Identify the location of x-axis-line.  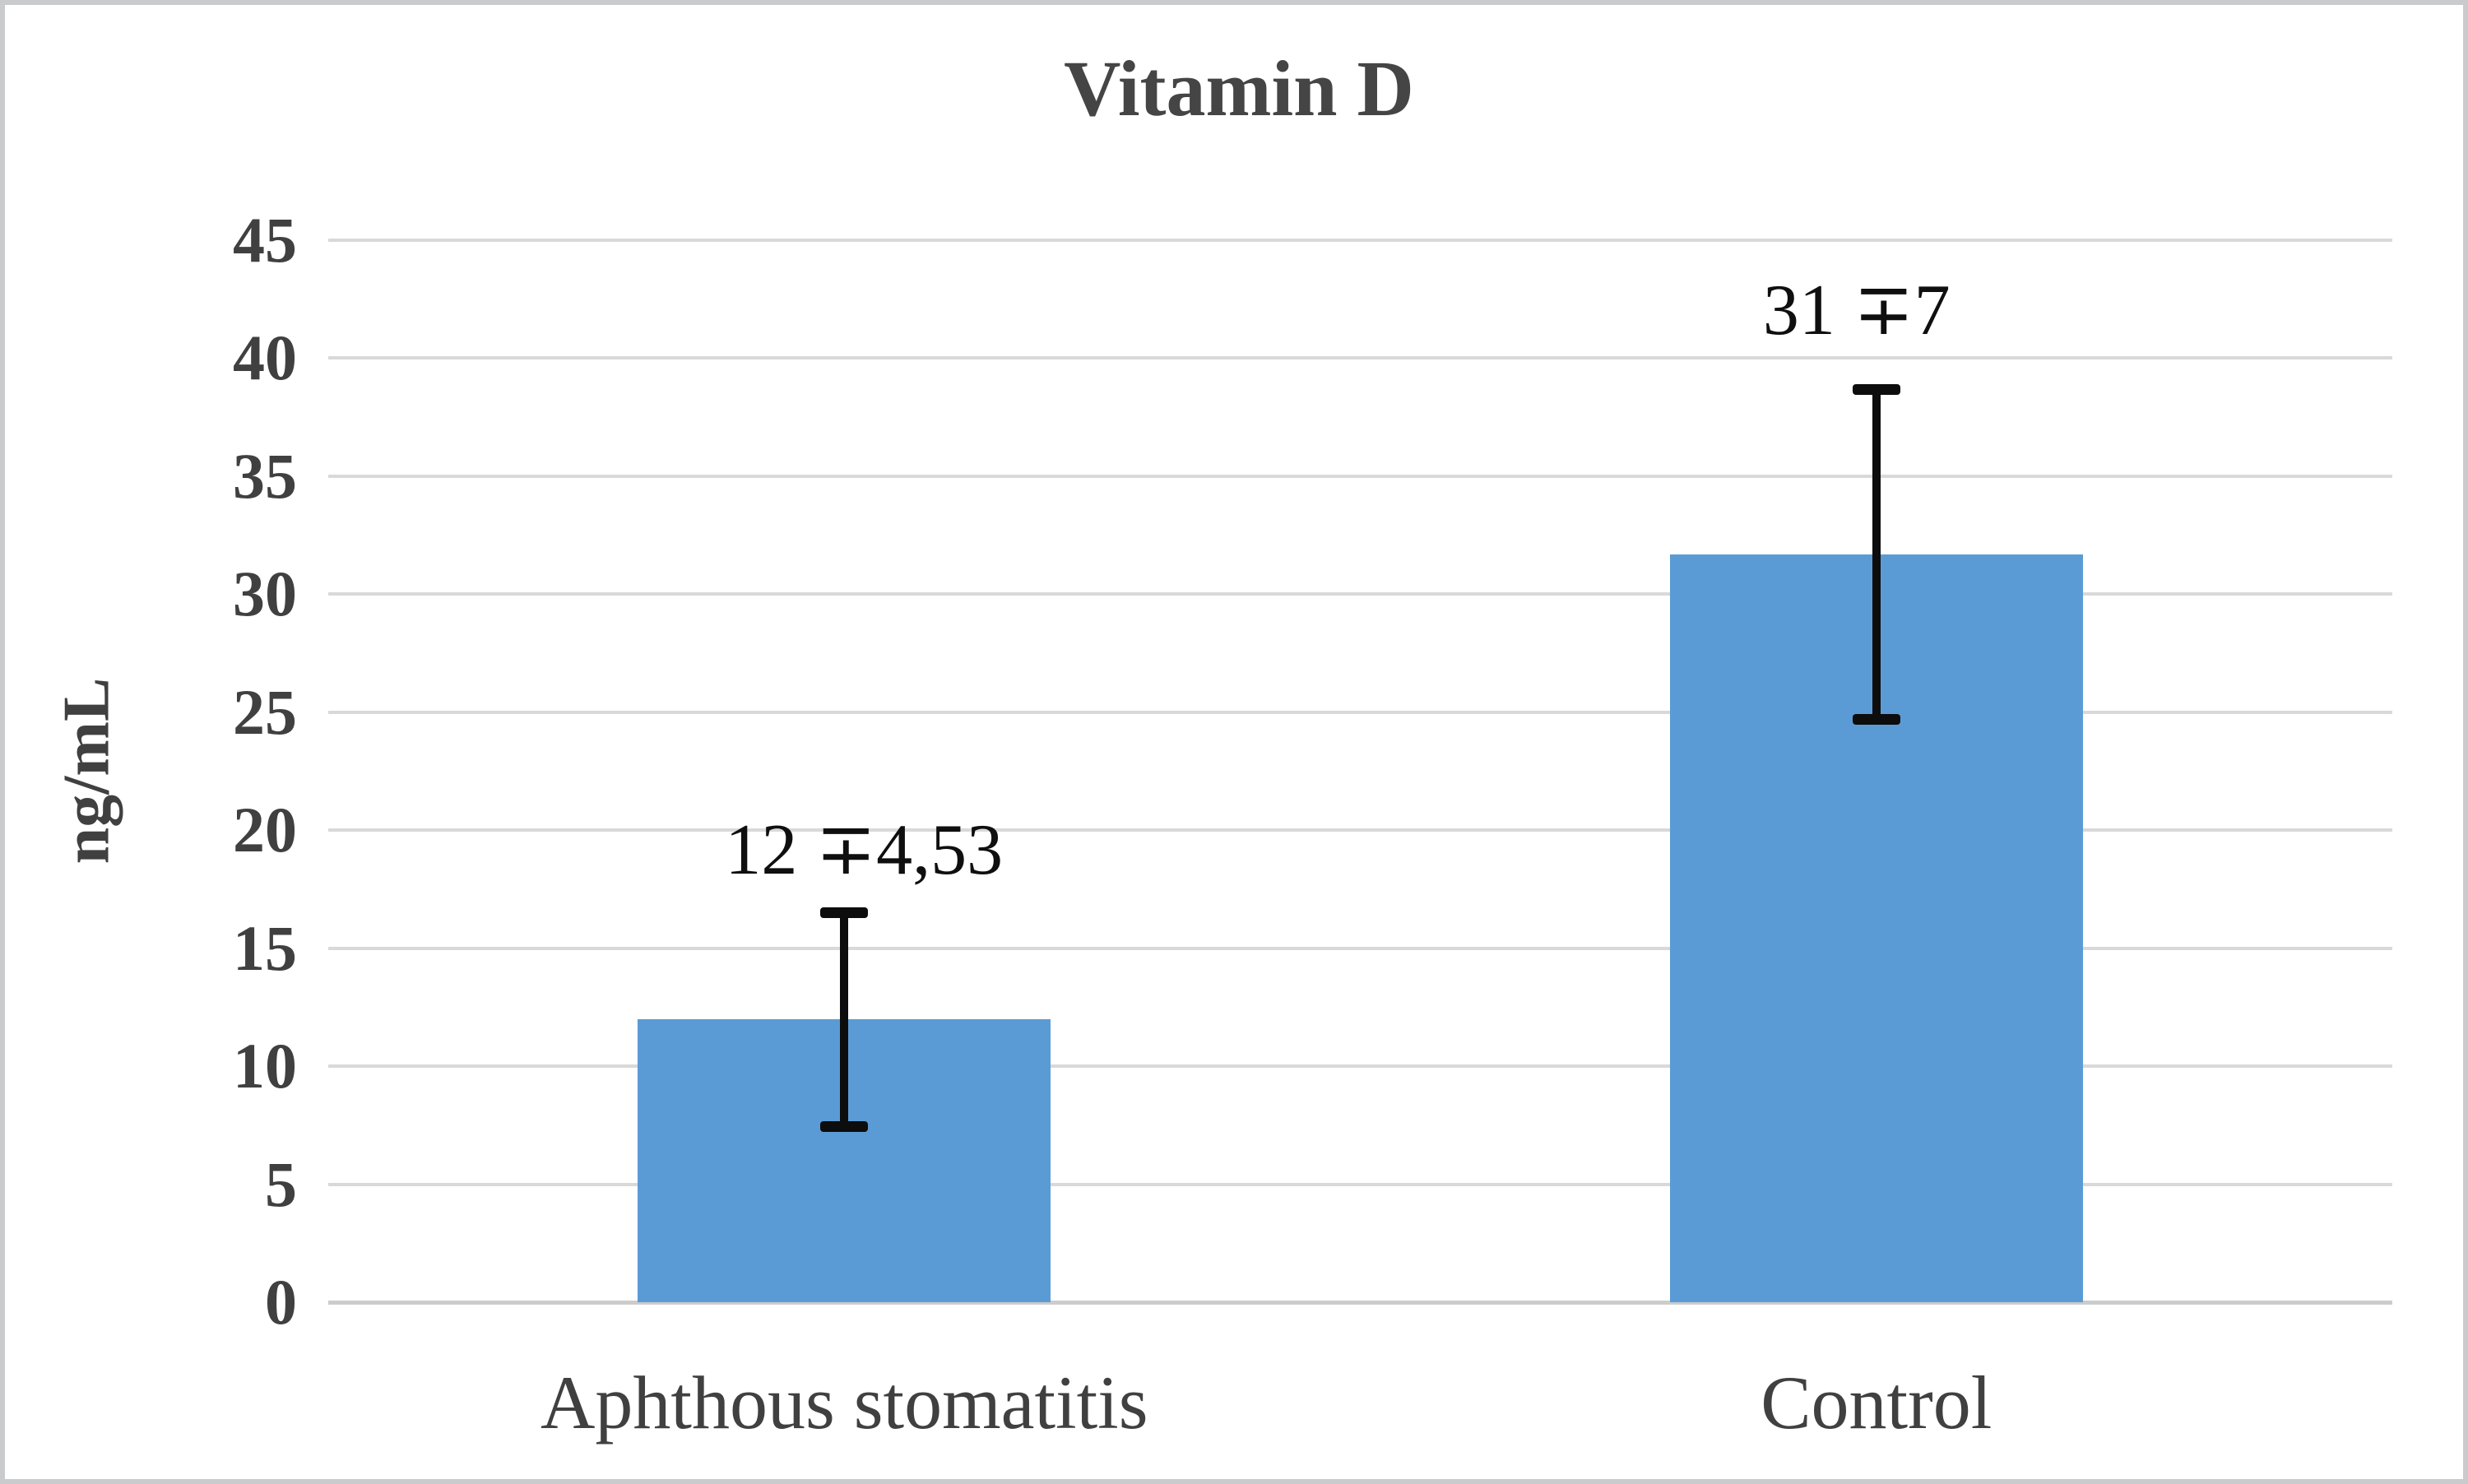
(1360, 1303).